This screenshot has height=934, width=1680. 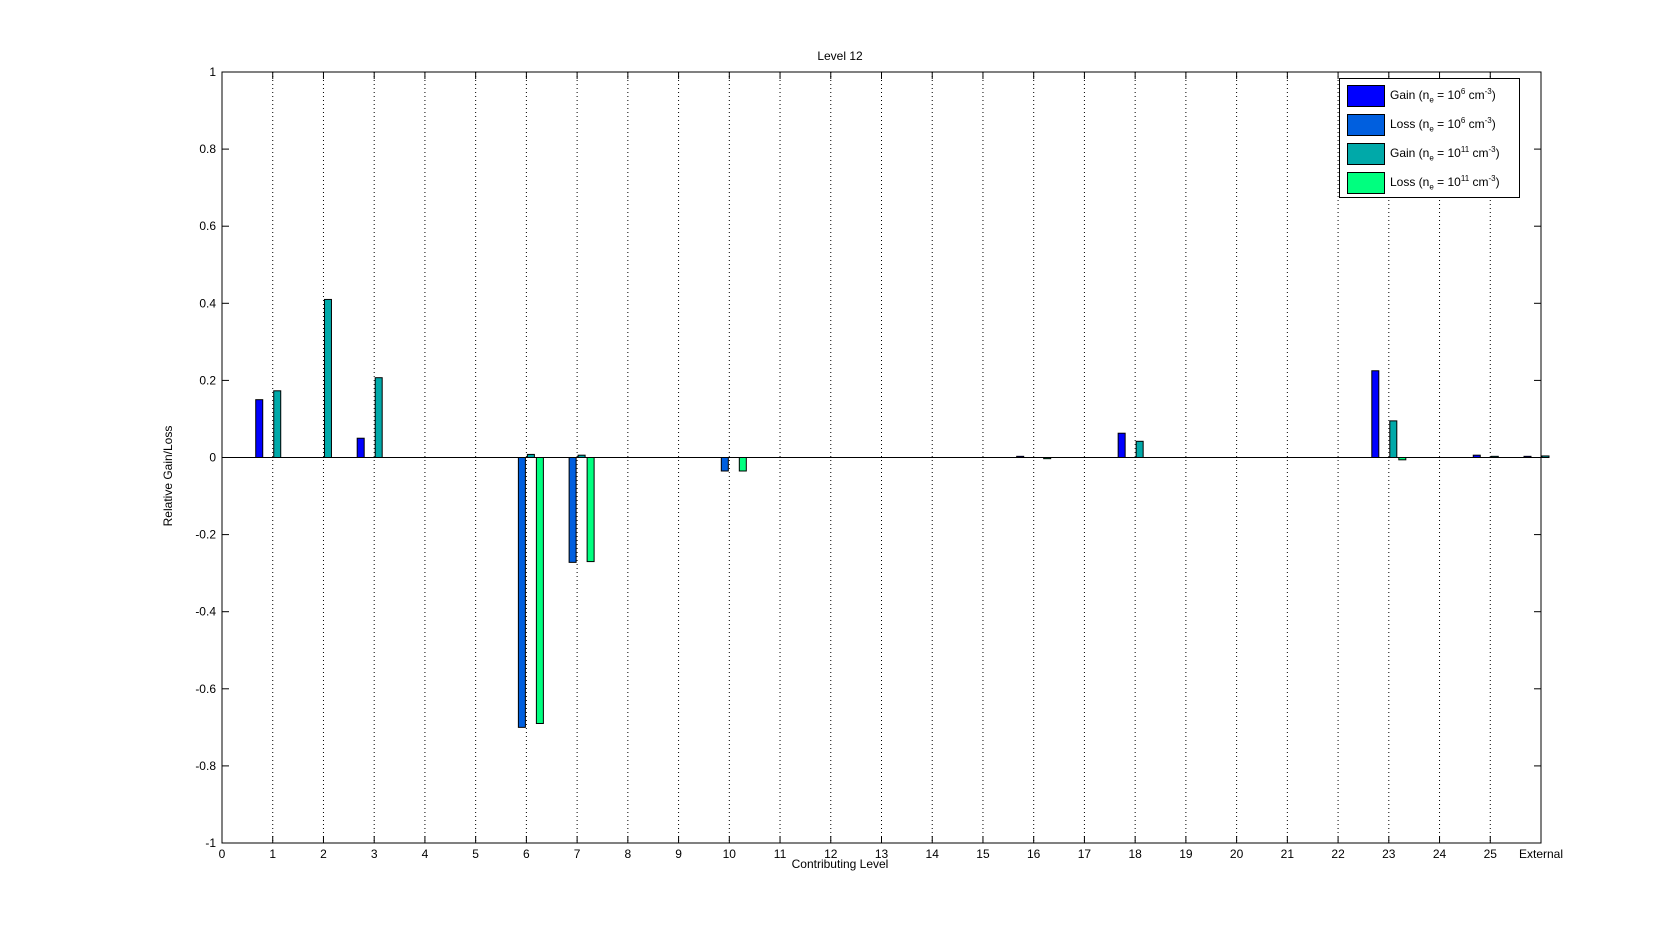 I want to click on y-tick-label: 0, so click(x=212, y=458).